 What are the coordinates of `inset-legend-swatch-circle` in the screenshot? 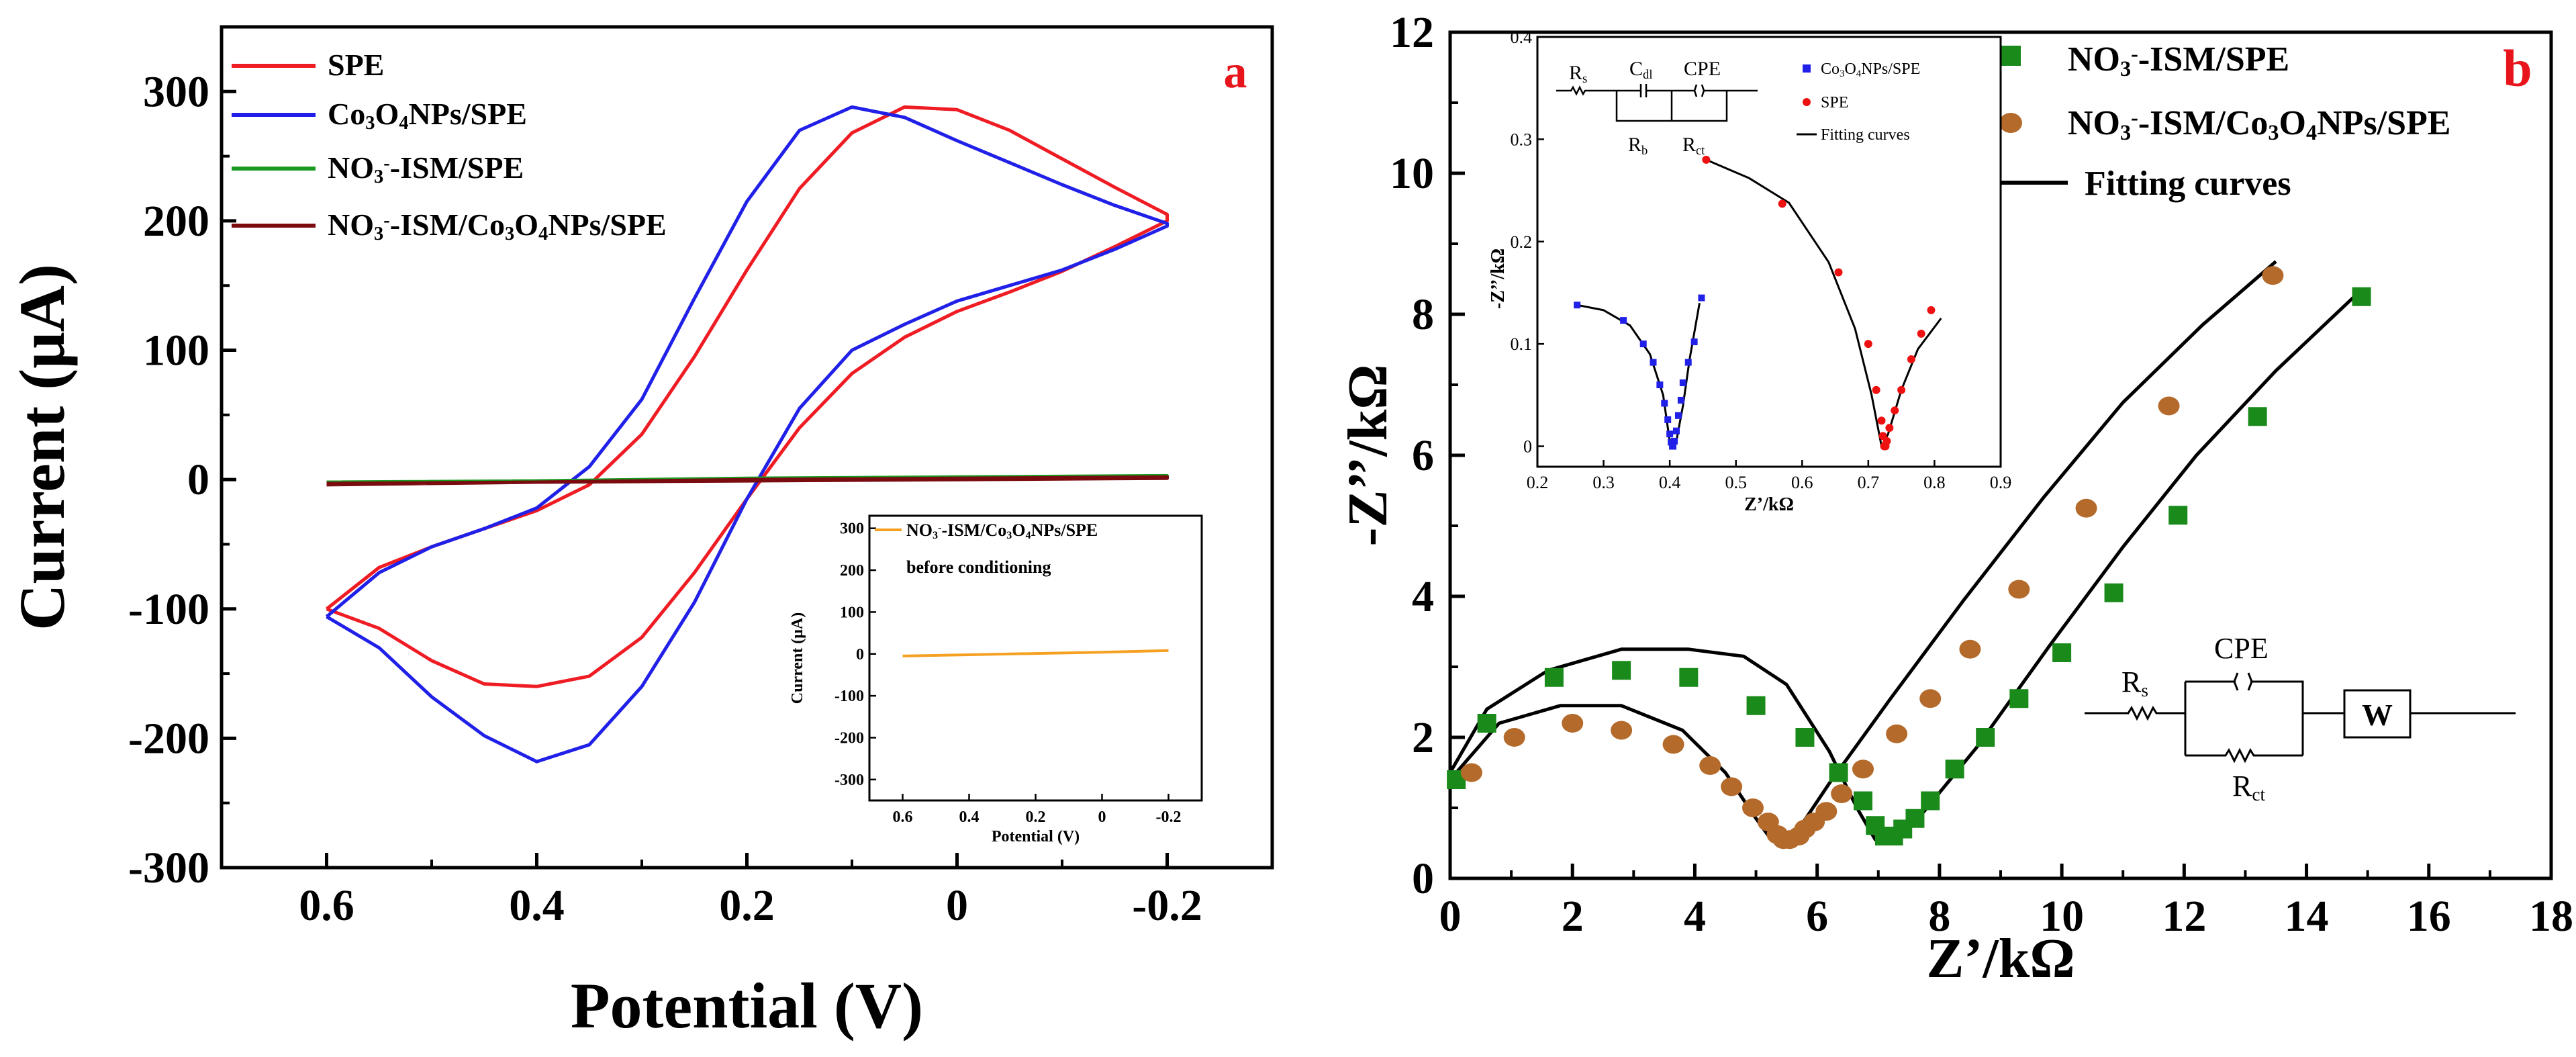 It's located at (1807, 102).